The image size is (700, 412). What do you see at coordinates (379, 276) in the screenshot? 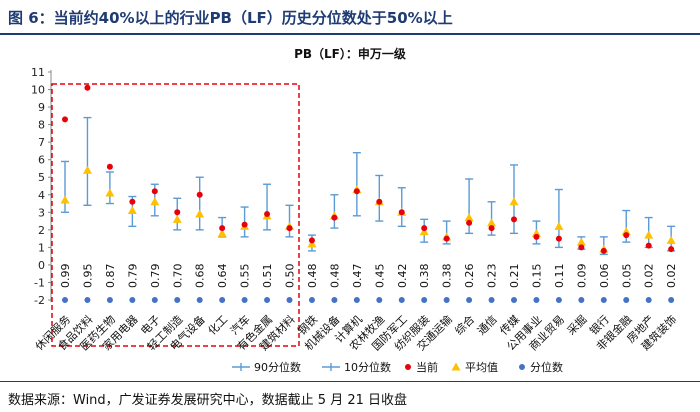
I see `percentile-label: 0.45` at bounding box center [379, 276].